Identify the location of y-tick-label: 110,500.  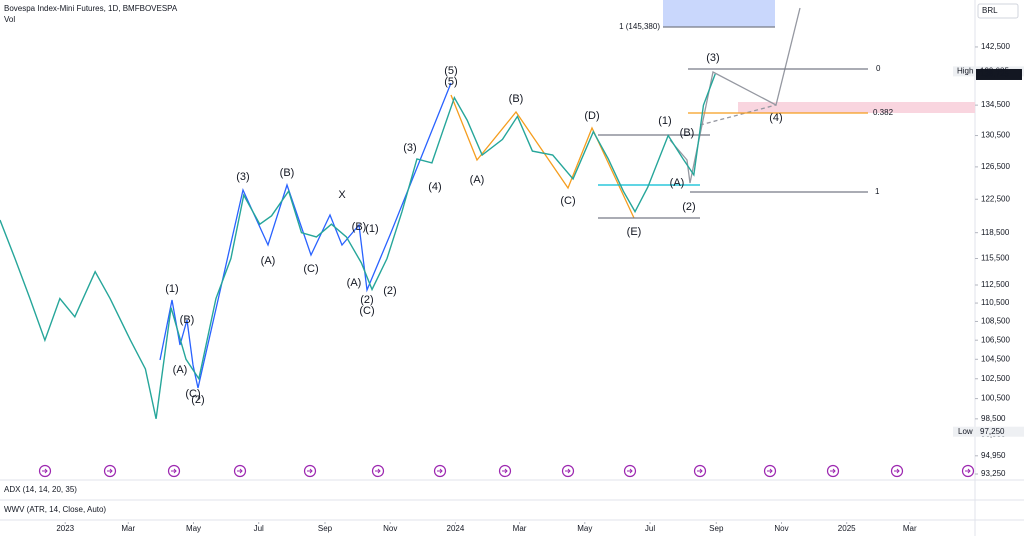
(995, 302).